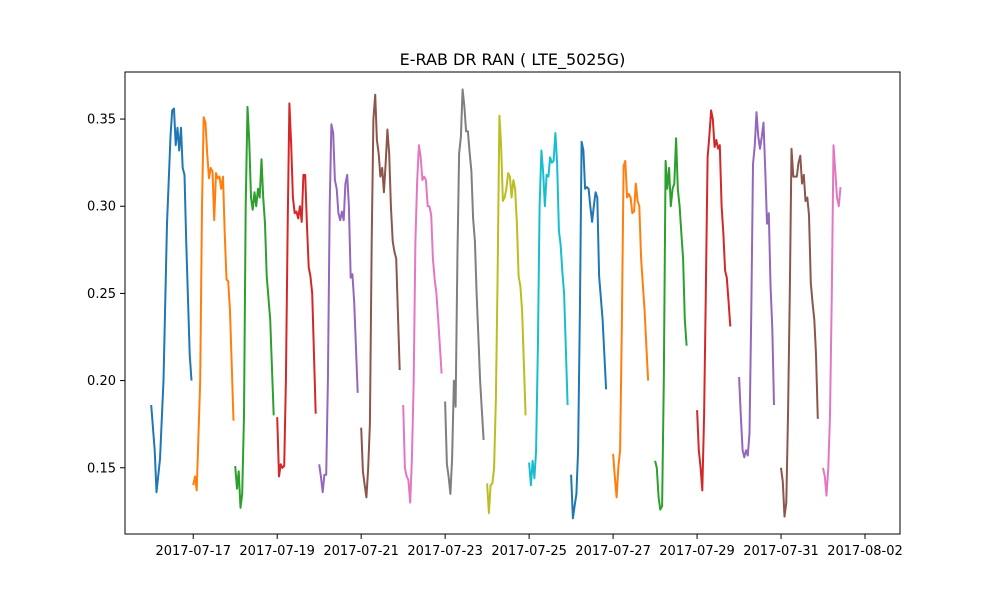 The width and height of the screenshot is (1000, 600). Describe the element at coordinates (529, 551) in the screenshot. I see `x-tick-label: 2017-07-25` at that location.